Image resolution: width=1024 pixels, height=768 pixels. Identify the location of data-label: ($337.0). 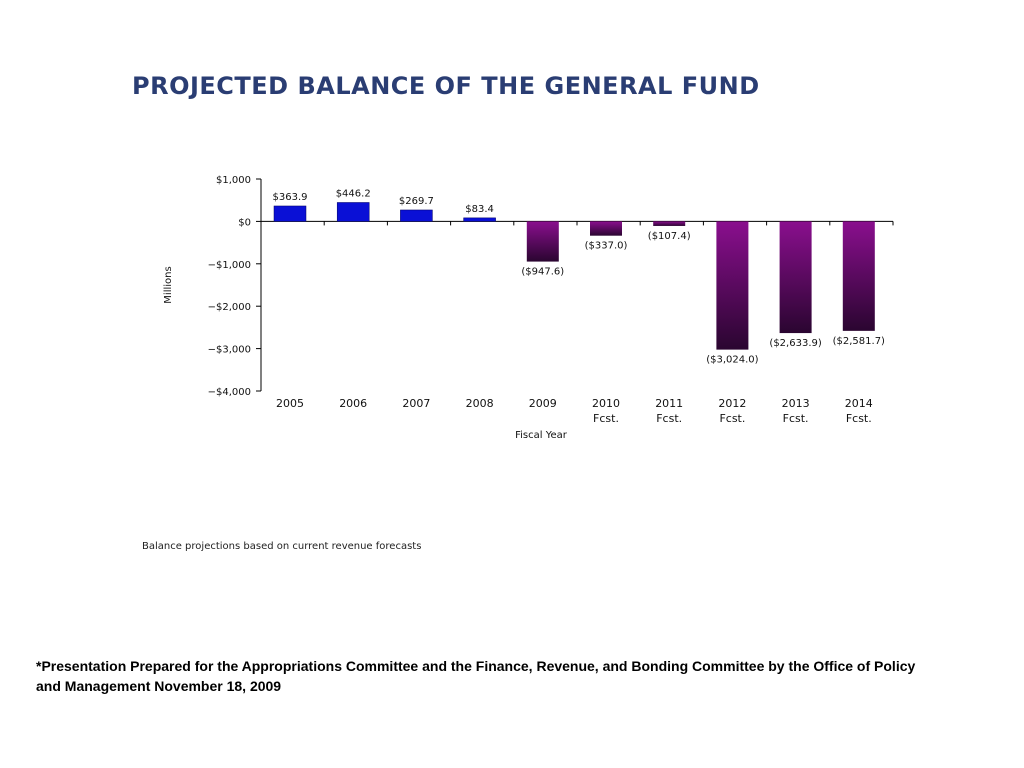
(606, 246).